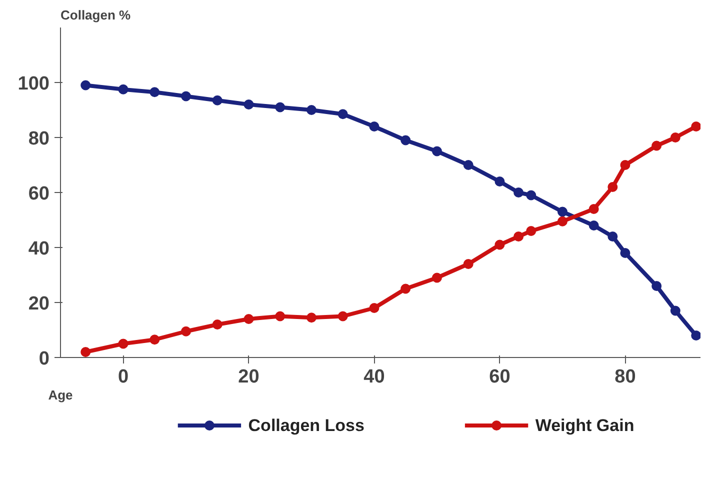 The width and height of the screenshot is (728, 503). I want to click on y-tick-label: 60, so click(39, 194).